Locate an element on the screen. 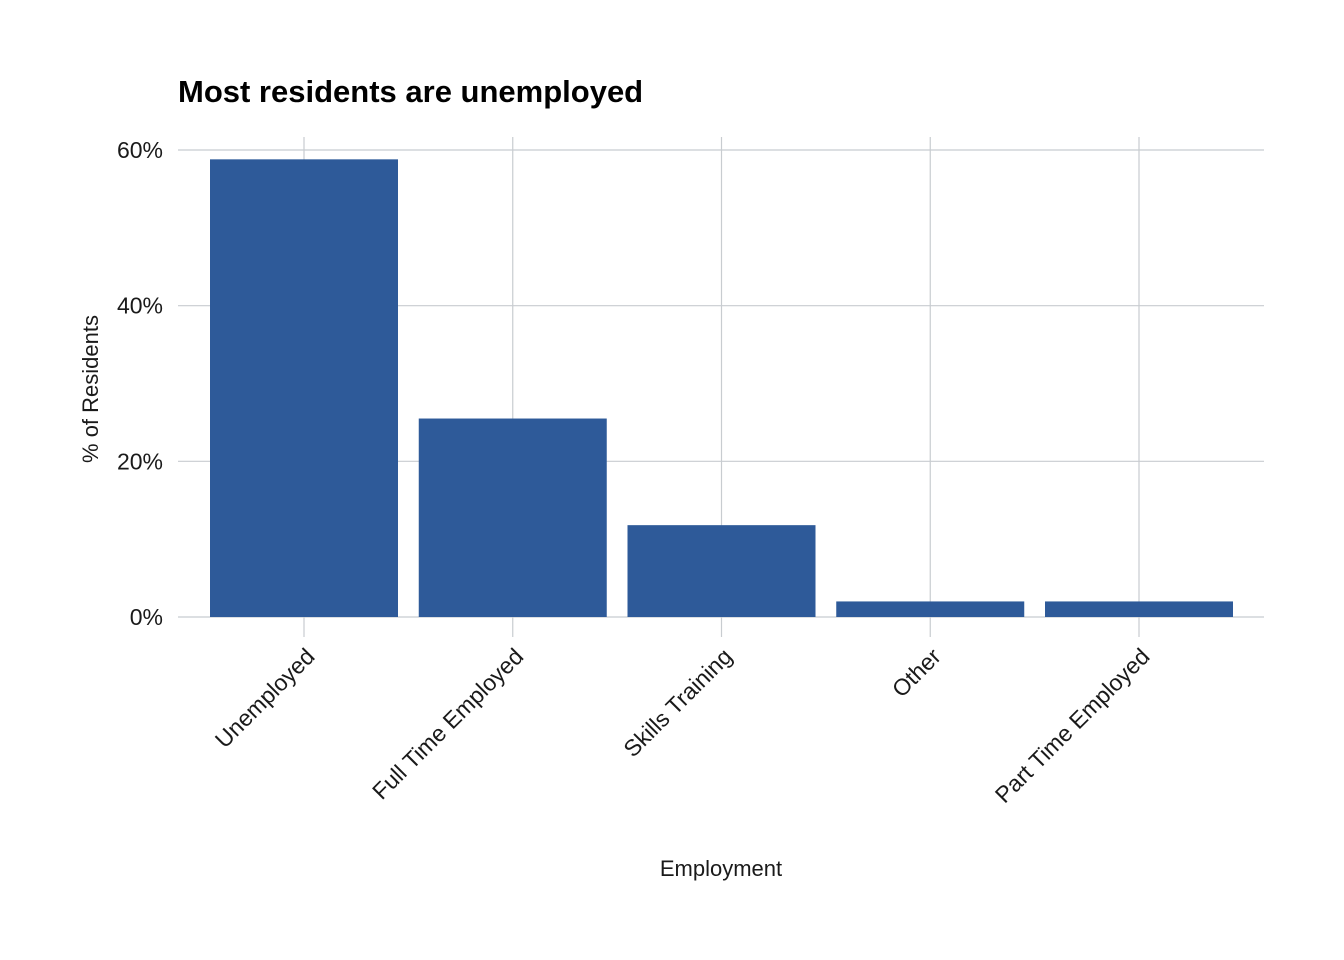 The image size is (1344, 960). x-tick-label: Unemployed is located at coordinates (265, 698).